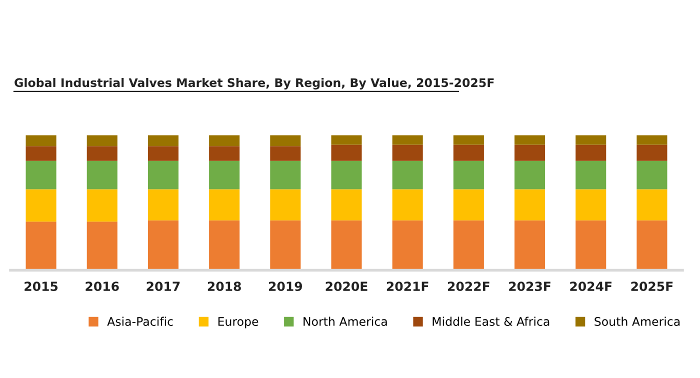  I want to click on x-tick-label: 2023F, so click(529, 287).